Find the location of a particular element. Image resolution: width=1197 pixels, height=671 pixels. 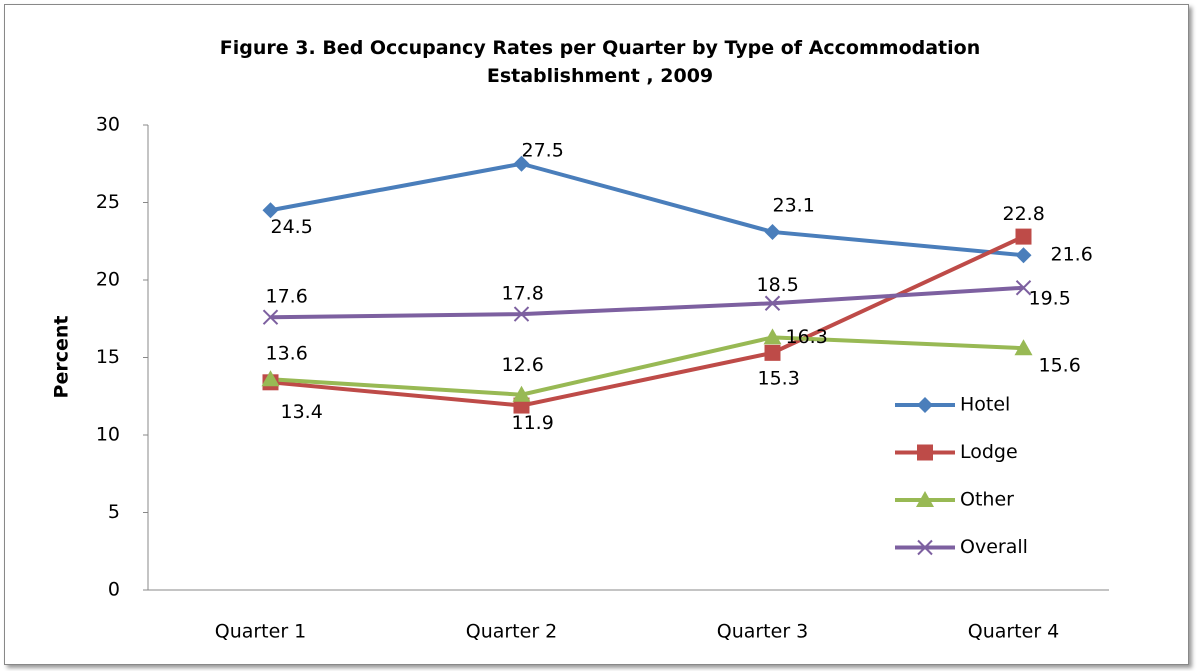

legend-label: Other is located at coordinates (987, 500).